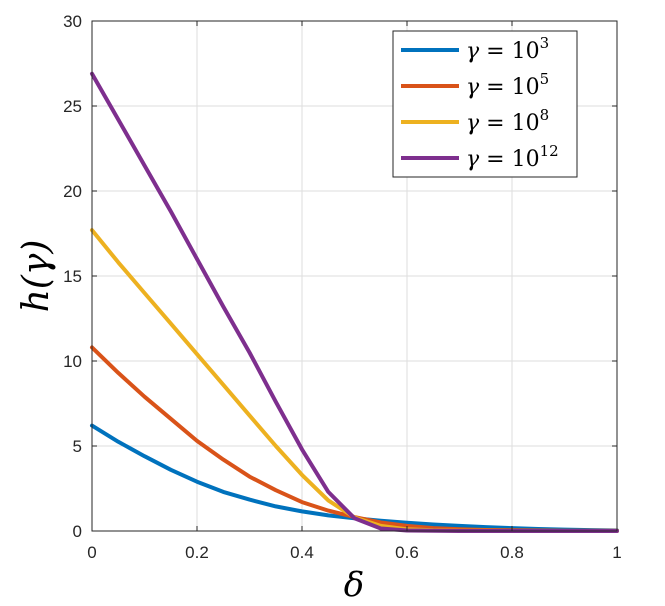 This screenshot has height=606, width=665. I want to click on y-tick-label: 5, so click(77, 446).